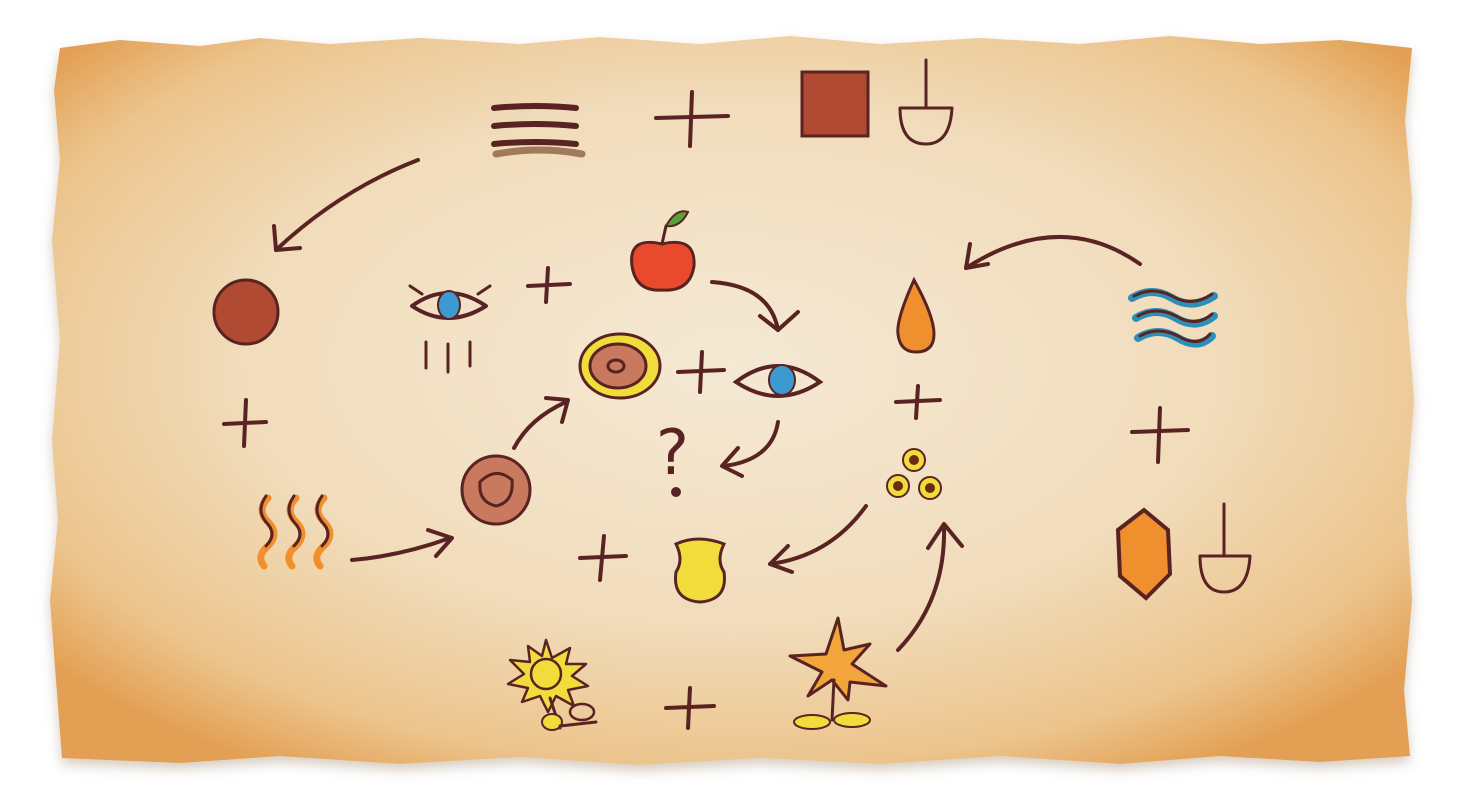 The image size is (1474, 812). I want to click on donut-icon, so click(620, 366).